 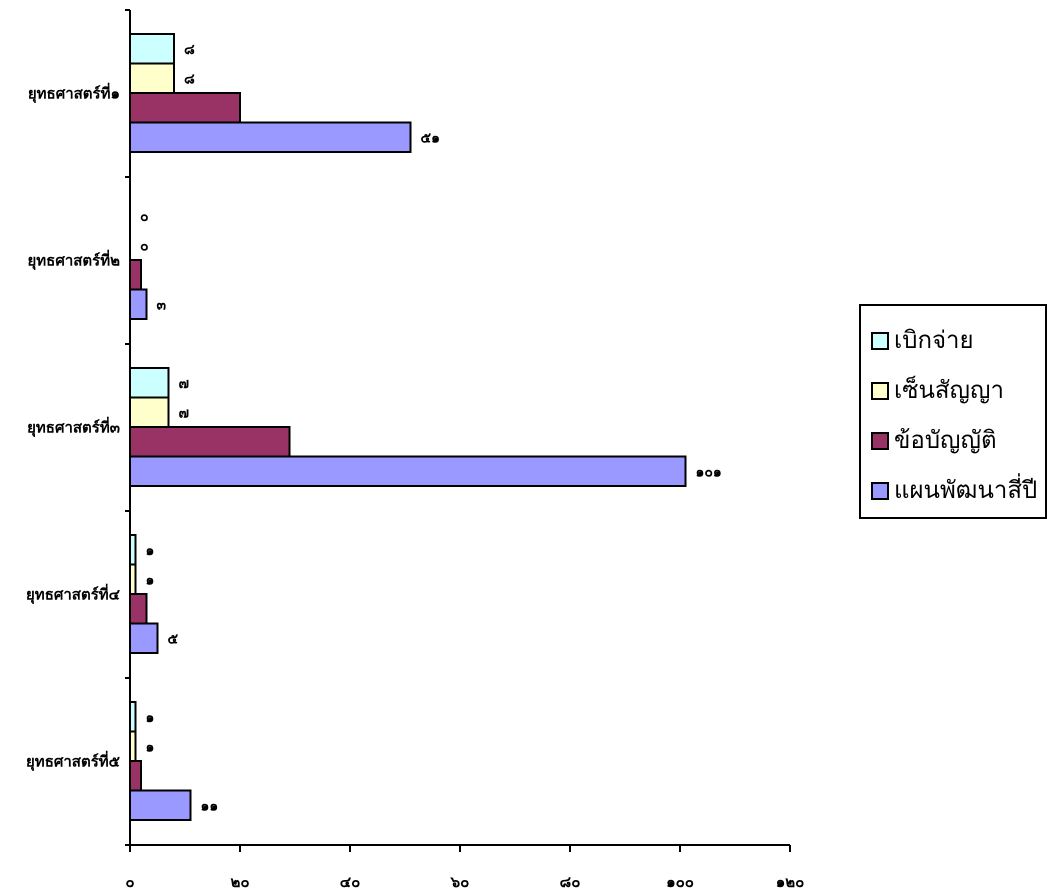 What do you see at coordinates (189, 79) in the screenshot?
I see `data-label-2-1: ๘` at bounding box center [189, 79].